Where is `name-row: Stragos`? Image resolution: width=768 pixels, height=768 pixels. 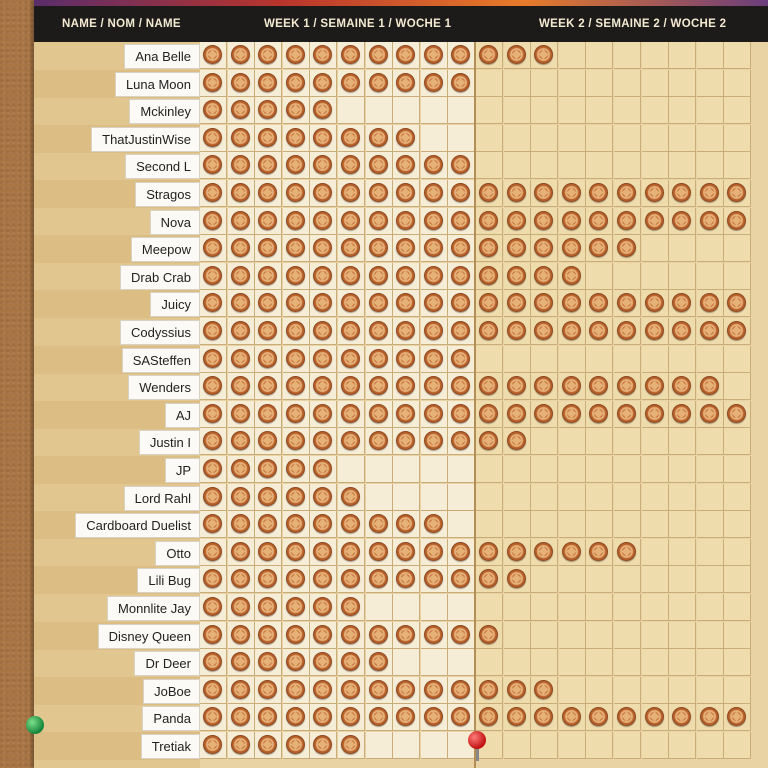
name-row: Stragos is located at coordinates (117, 194).